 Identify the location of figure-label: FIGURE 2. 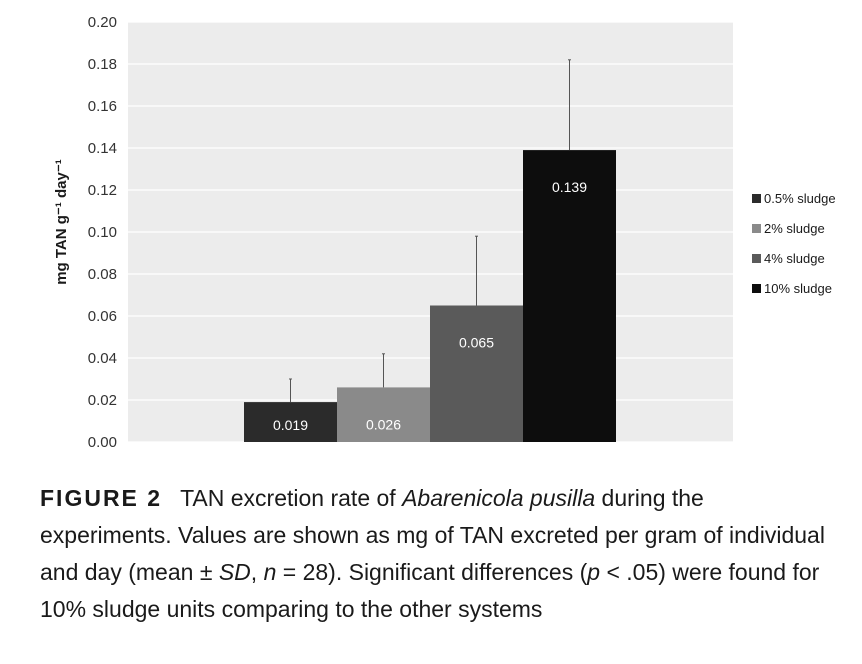
(101, 498).